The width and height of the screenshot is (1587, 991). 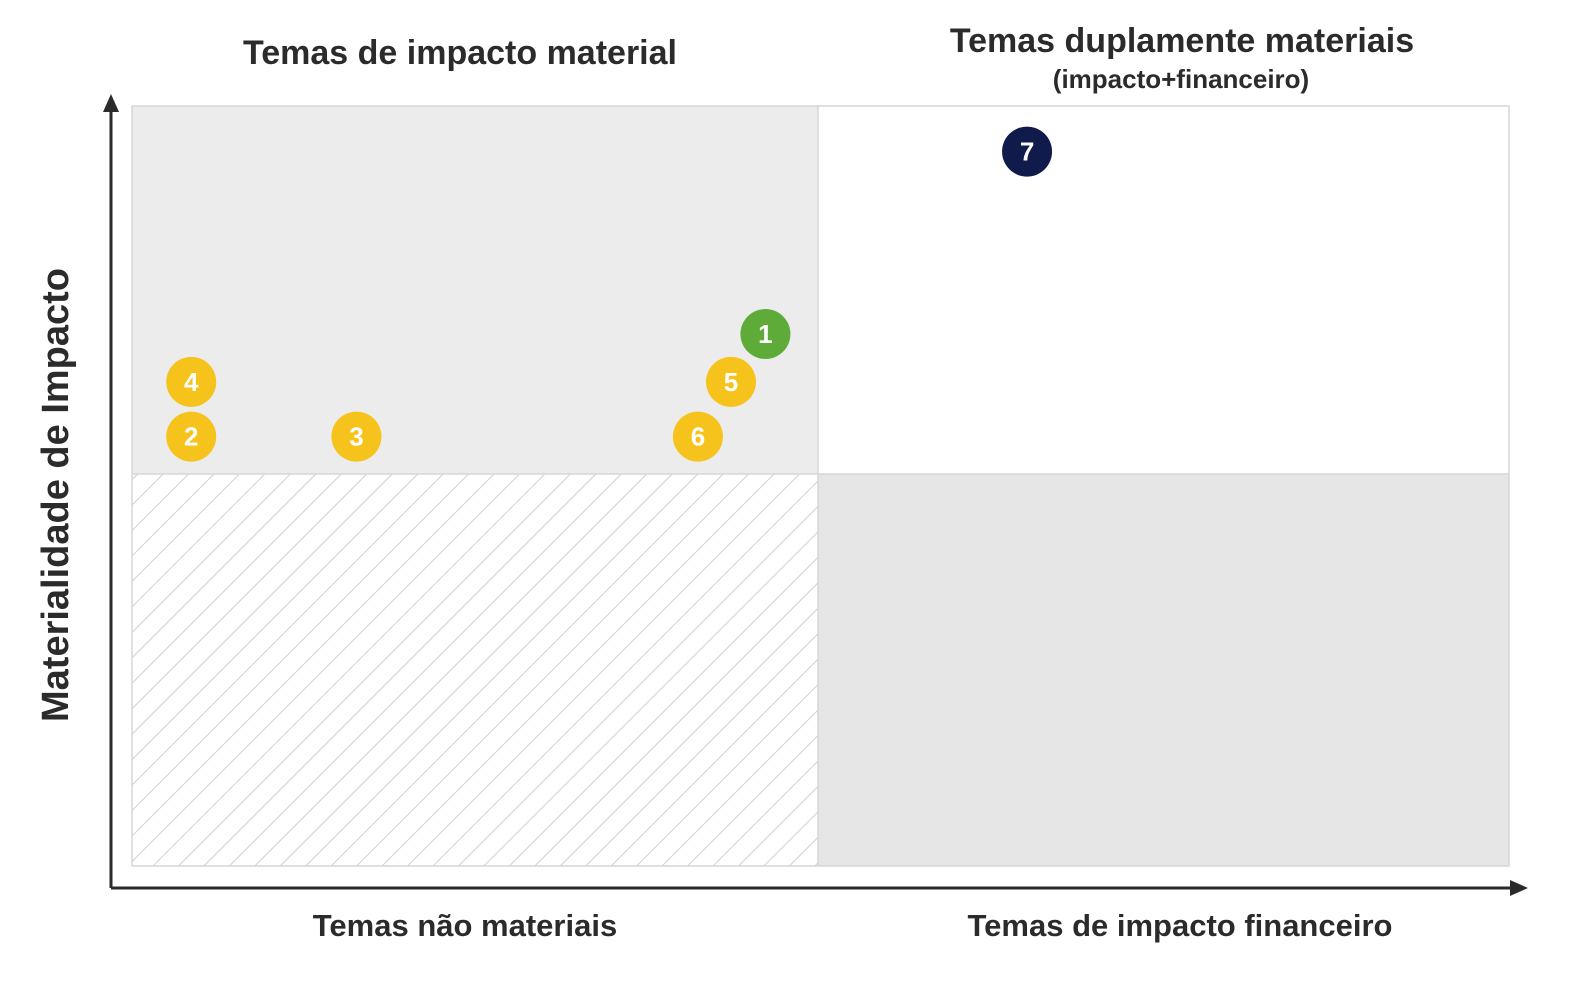 What do you see at coordinates (56, 495) in the screenshot?
I see `y-axis-title: Materialidade de Impacto` at bounding box center [56, 495].